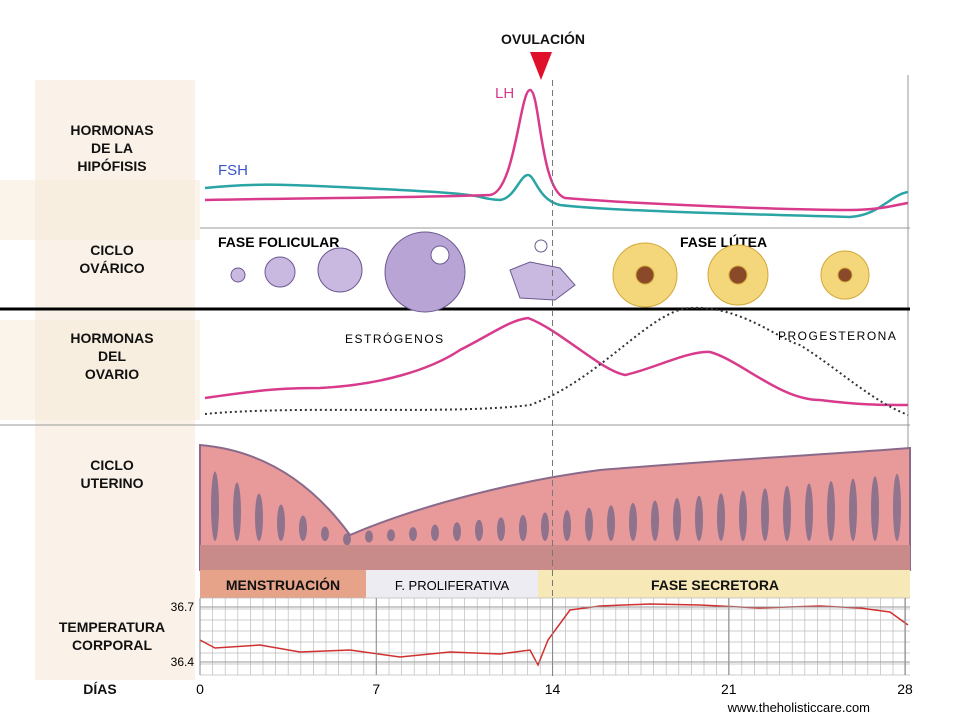 The height and width of the screenshot is (720, 960). I want to click on day-tick-label: 21, so click(729, 689).